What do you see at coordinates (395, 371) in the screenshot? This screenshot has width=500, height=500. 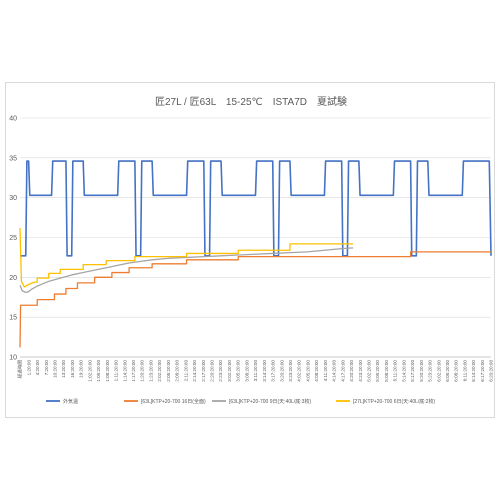 I see `x-tick-label: 5:11:20:00` at bounding box center [395, 371].